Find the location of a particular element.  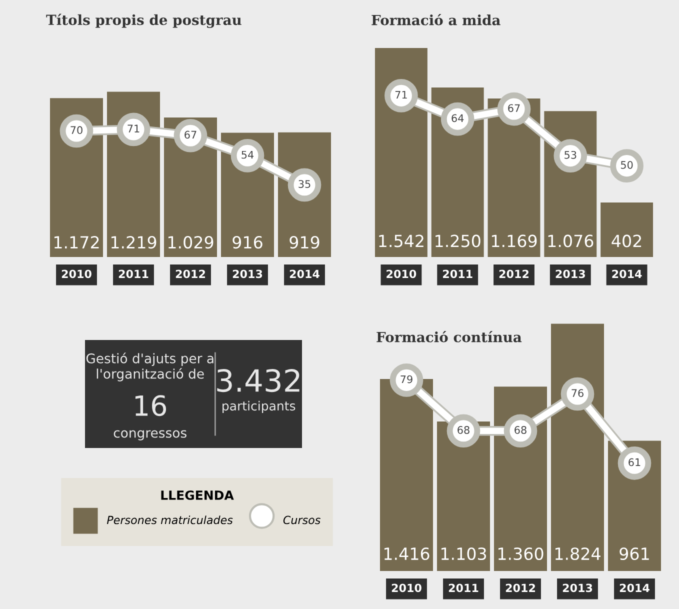

data-label: 79 is located at coordinates (406, 379).